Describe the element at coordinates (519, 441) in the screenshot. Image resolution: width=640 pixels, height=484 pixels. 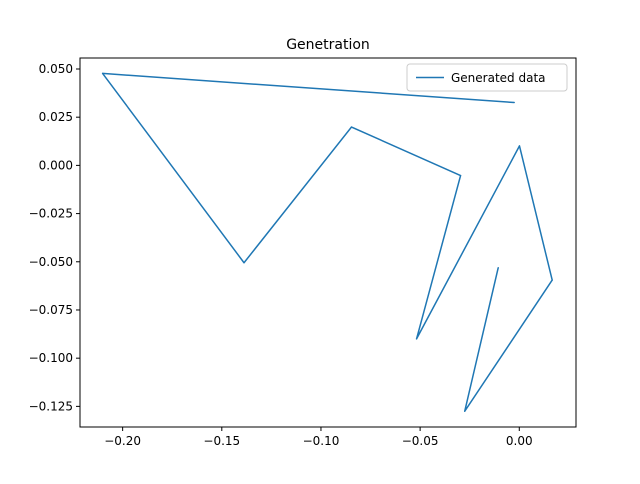
I see `x-tick-label: 0.00` at that location.